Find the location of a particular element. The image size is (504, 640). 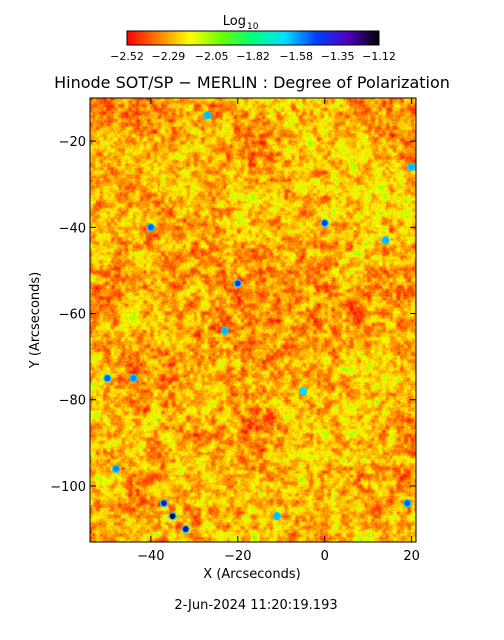

colorbar is located at coordinates (253, 38).